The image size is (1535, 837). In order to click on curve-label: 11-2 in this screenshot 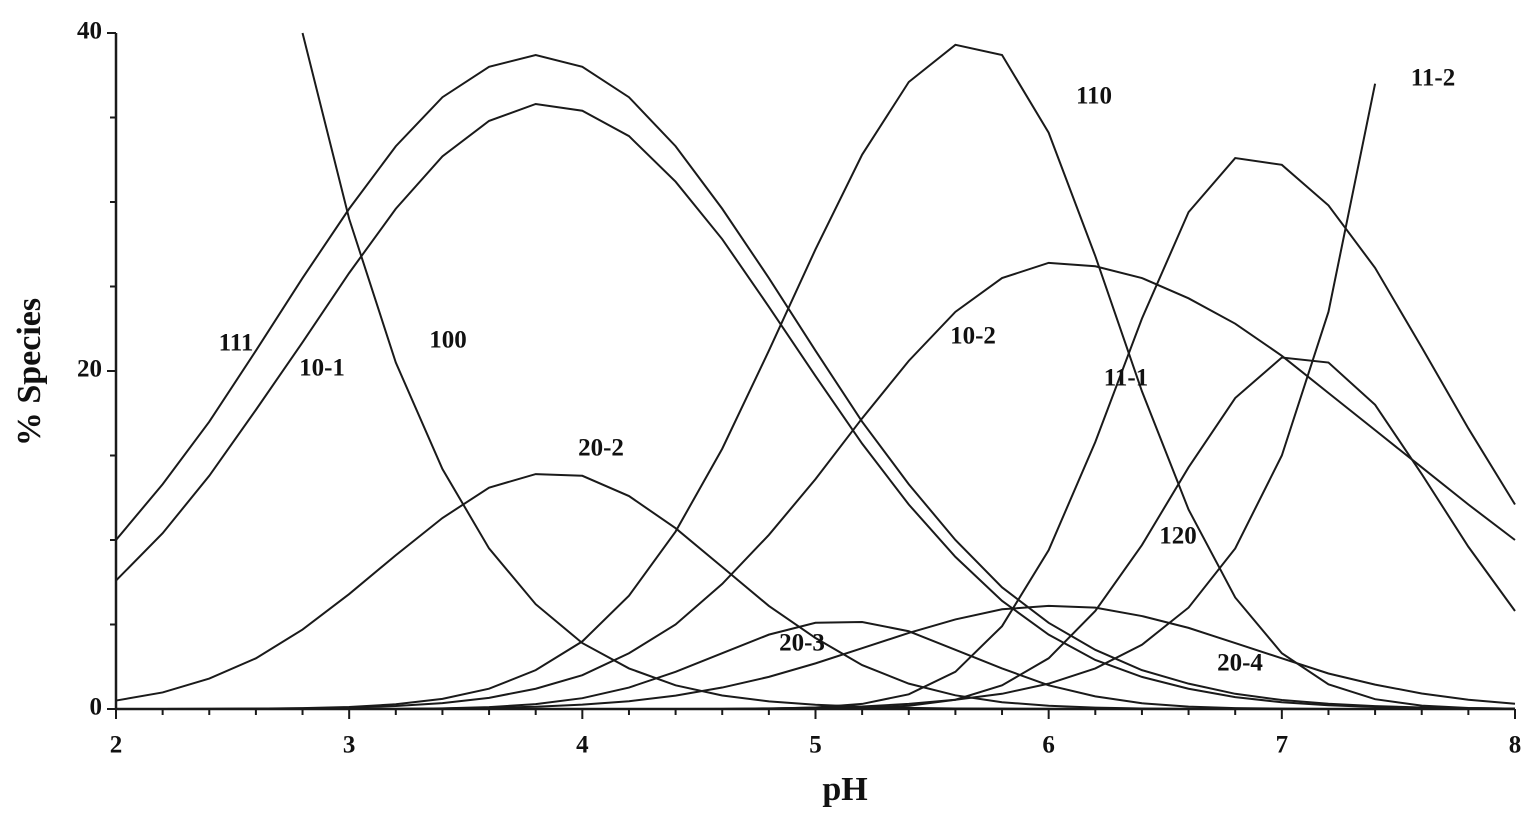, I will do `click(1433, 78)`.